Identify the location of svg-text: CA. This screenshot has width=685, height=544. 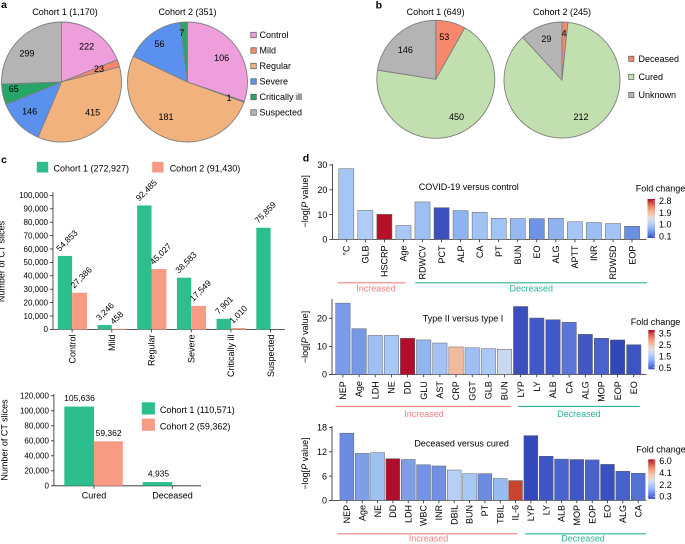
(480, 252).